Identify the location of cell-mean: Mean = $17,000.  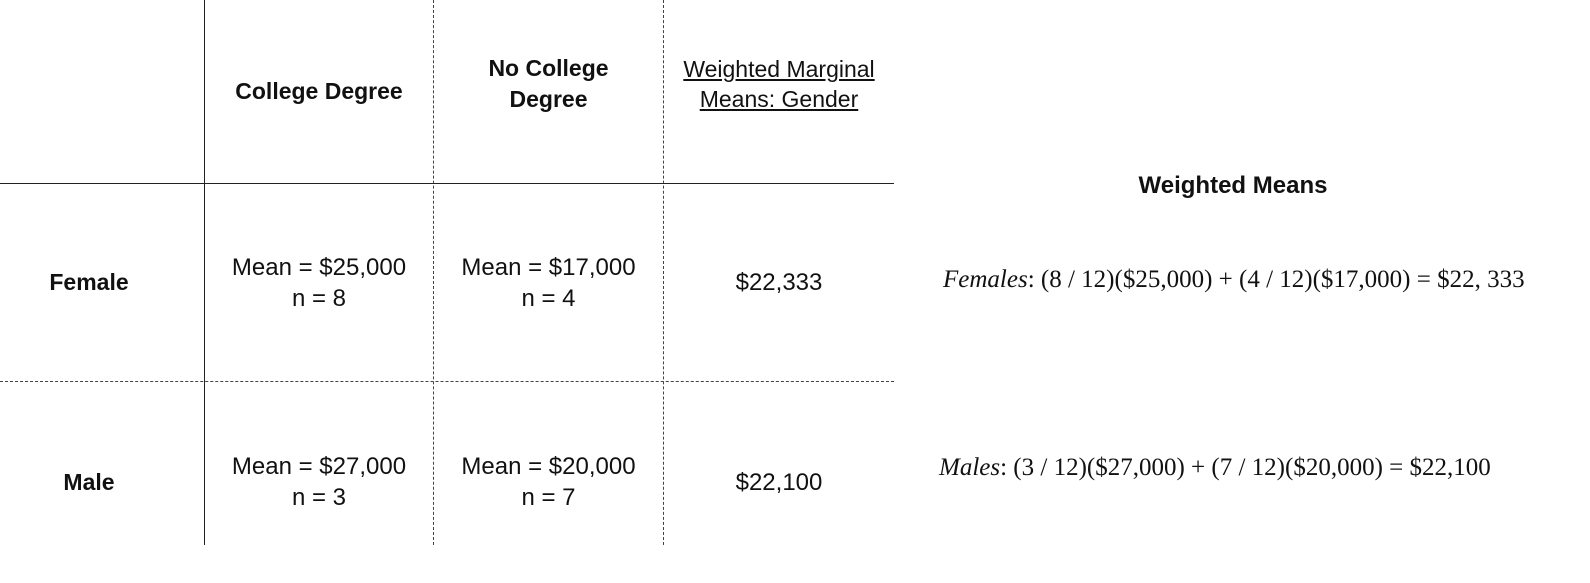
(548, 267).